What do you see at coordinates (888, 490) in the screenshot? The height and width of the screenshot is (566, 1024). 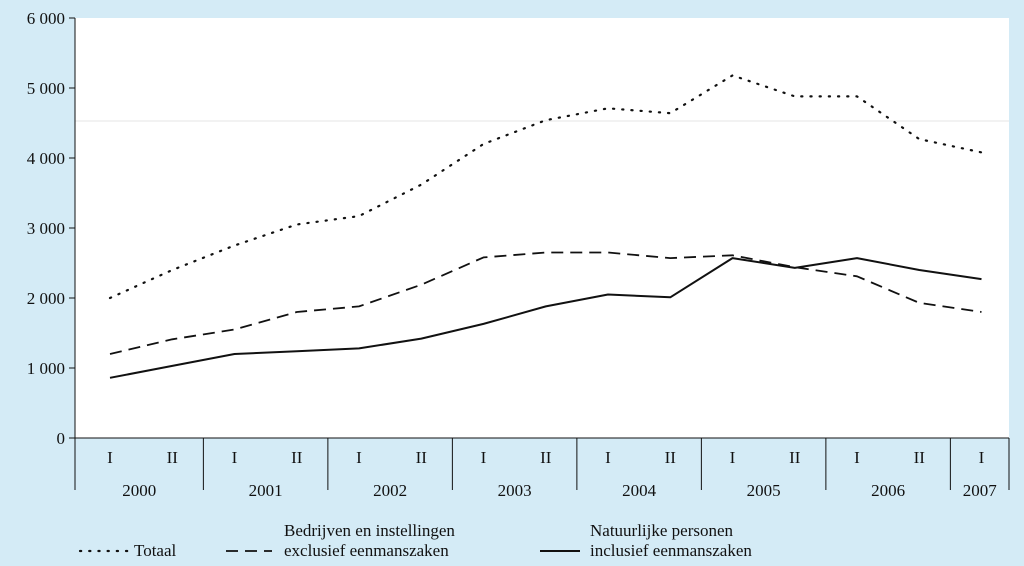 I see `x-year-label: 2006` at bounding box center [888, 490].